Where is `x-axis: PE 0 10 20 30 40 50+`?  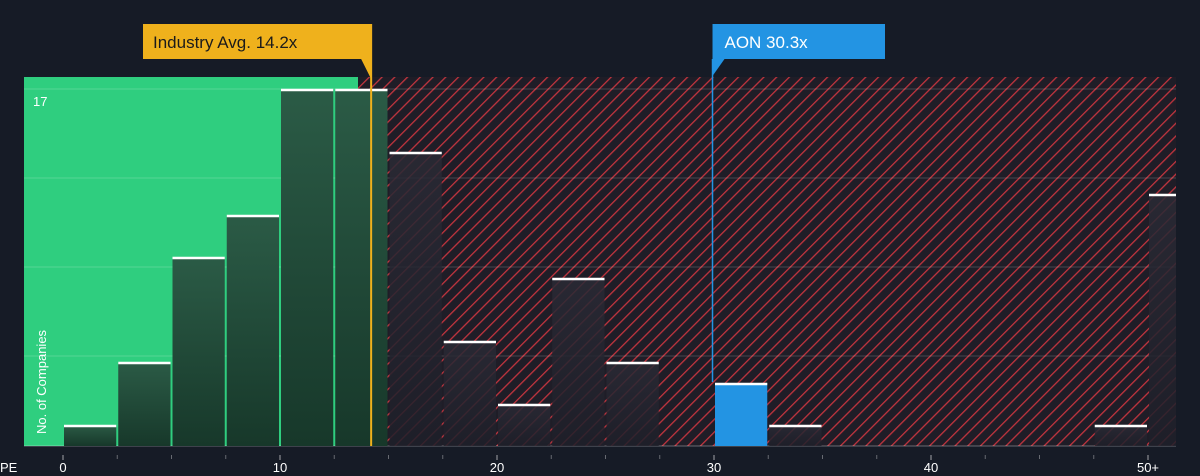 x-axis: PE 0 10 20 30 40 50+ is located at coordinates (579, 465).